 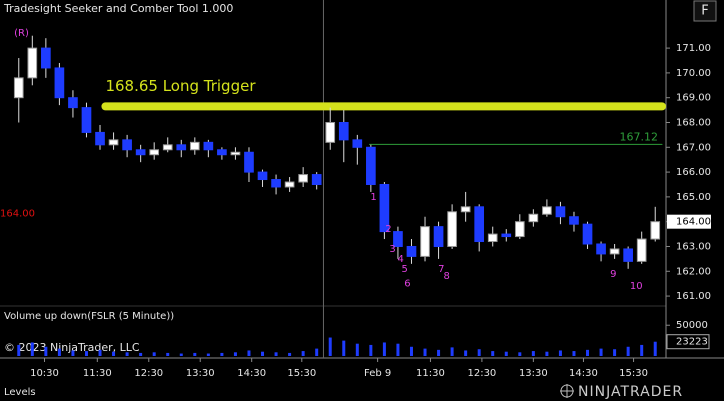 I want to click on corner-button-label: F, so click(x=704, y=11).